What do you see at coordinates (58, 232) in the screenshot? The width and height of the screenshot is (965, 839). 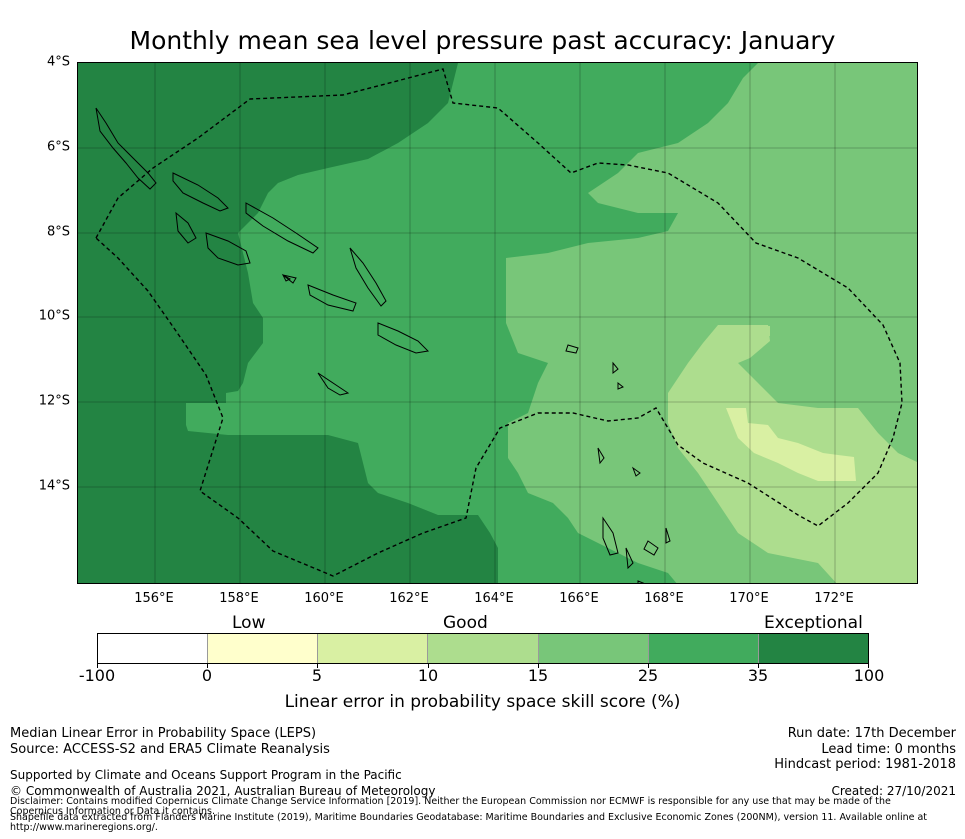 I see `lat-label-8s: 8°S` at bounding box center [58, 232].